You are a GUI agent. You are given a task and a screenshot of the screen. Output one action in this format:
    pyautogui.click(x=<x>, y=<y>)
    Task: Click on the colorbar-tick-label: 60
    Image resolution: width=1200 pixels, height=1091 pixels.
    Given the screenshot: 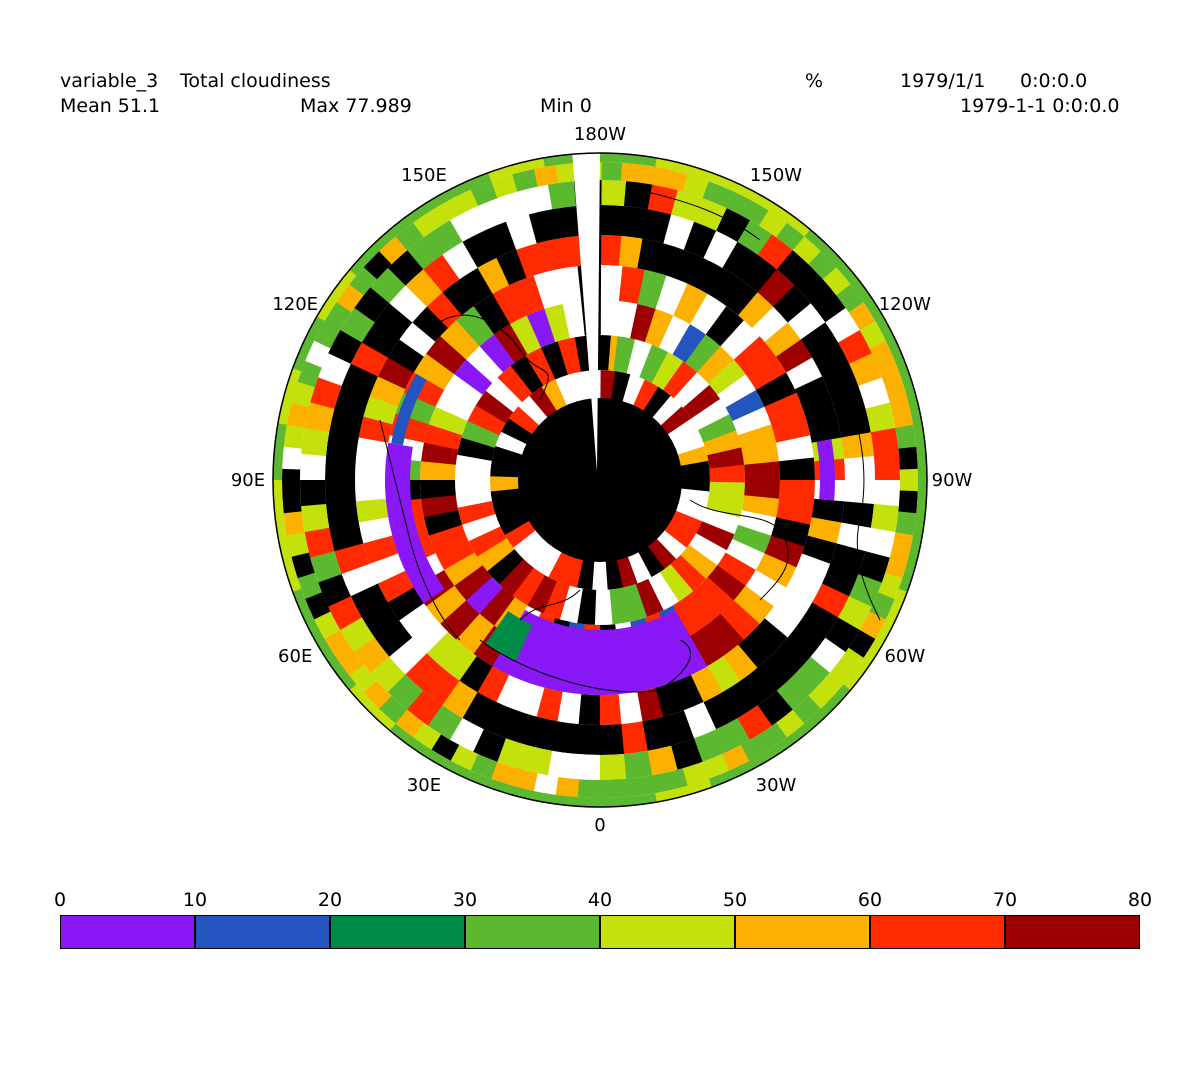 What is the action you would take?
    pyautogui.click(x=870, y=900)
    